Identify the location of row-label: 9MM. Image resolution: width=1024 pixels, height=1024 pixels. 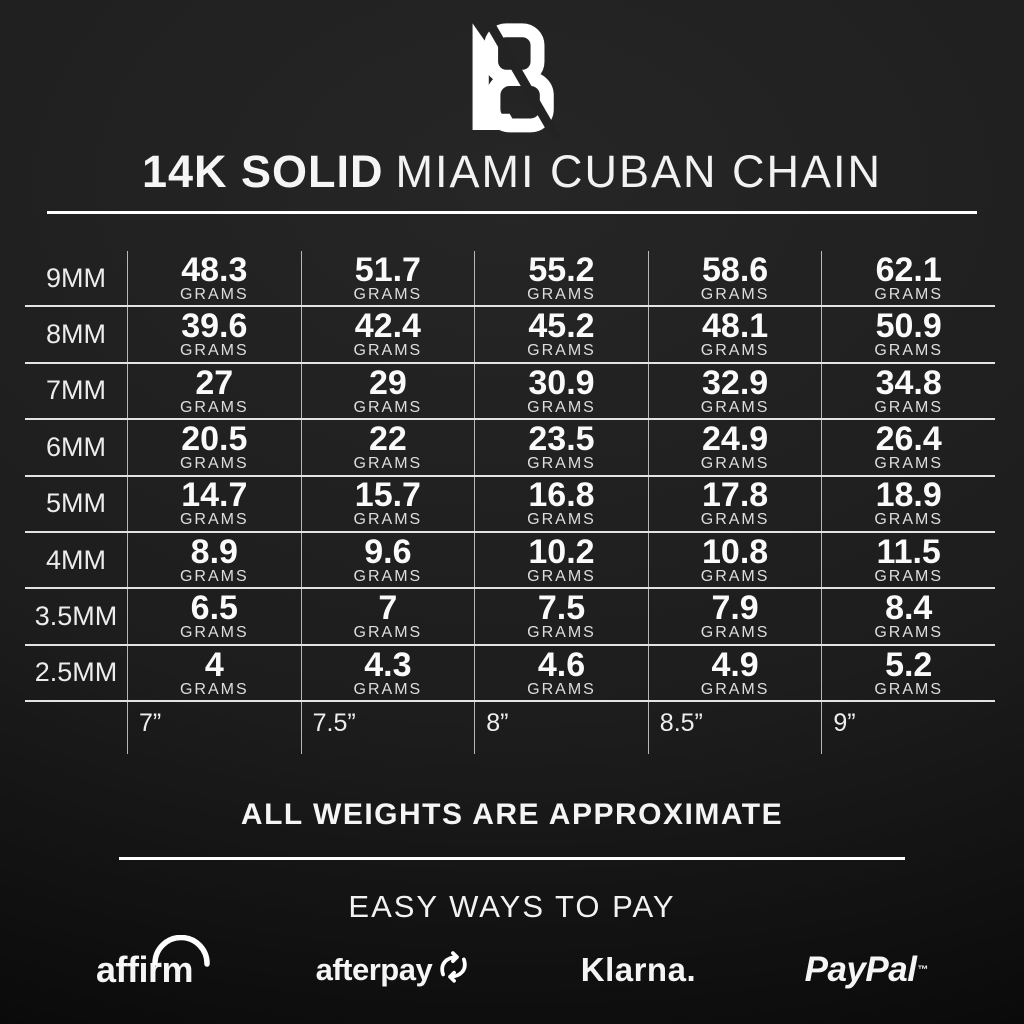
(76, 277).